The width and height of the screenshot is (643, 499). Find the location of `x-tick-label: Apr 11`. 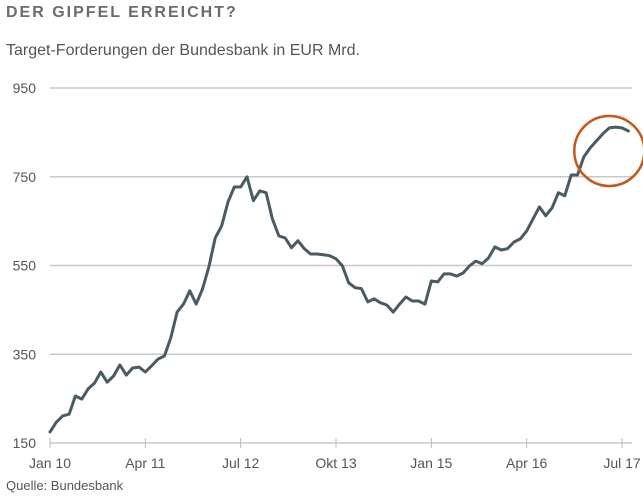

x-tick-label: Apr 11 is located at coordinates (145, 463).